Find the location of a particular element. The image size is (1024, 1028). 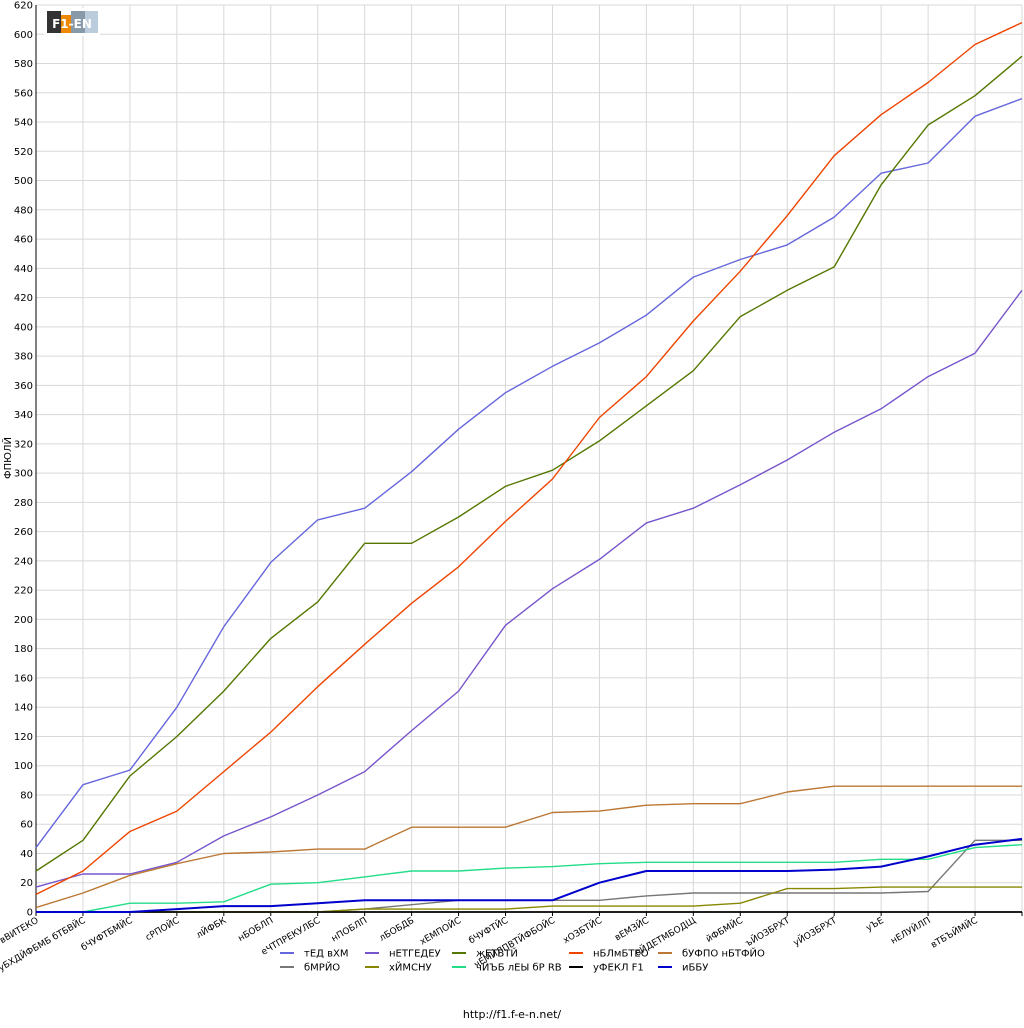

legend-entry: нЕТГЕДЕУ is located at coordinates (415, 954).